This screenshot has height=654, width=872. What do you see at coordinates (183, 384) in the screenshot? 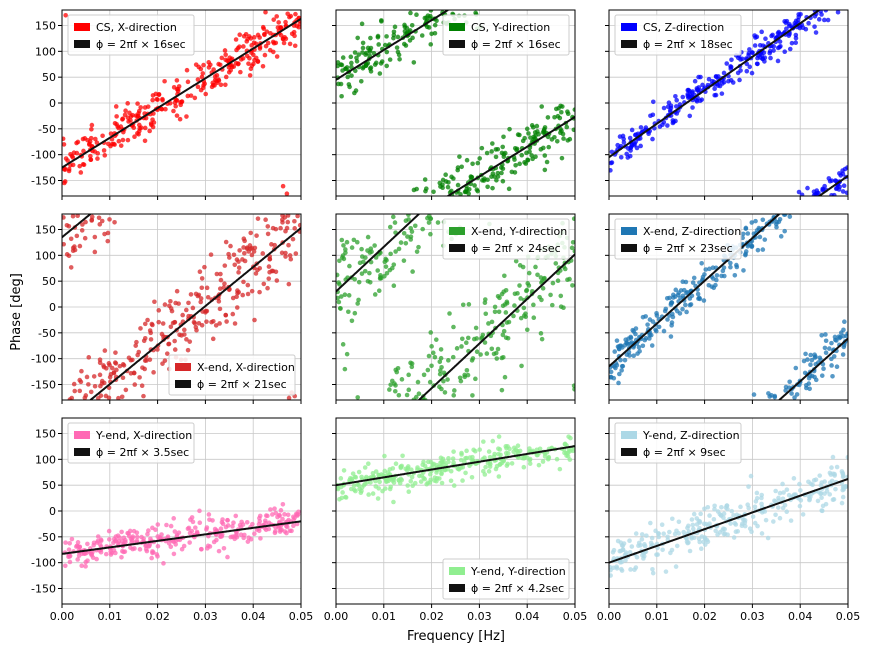
I see `legend-swatch-fit` at bounding box center [183, 384].